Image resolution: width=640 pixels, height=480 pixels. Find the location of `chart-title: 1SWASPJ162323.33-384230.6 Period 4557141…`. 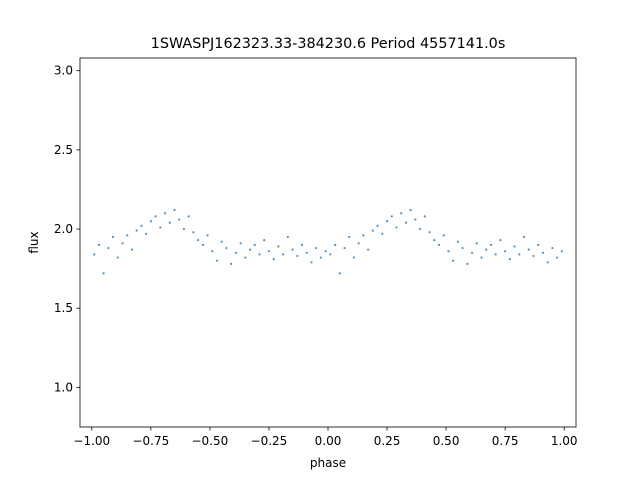

chart-title: 1SWASPJ162323.33-384230.6 Period 4557141… is located at coordinates (328, 44).